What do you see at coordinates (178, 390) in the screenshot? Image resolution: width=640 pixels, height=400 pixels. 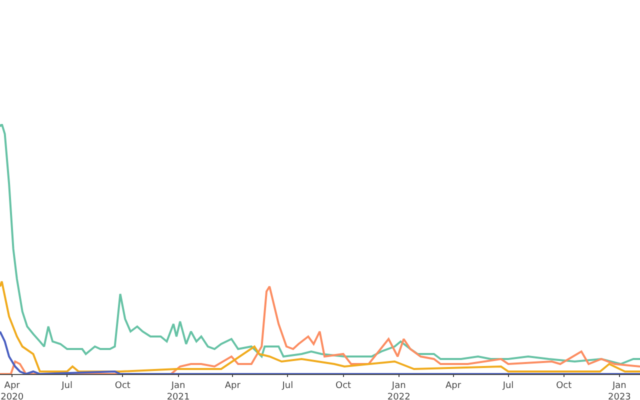 I see `x-tick-label: Jan 2021` at bounding box center [178, 390].